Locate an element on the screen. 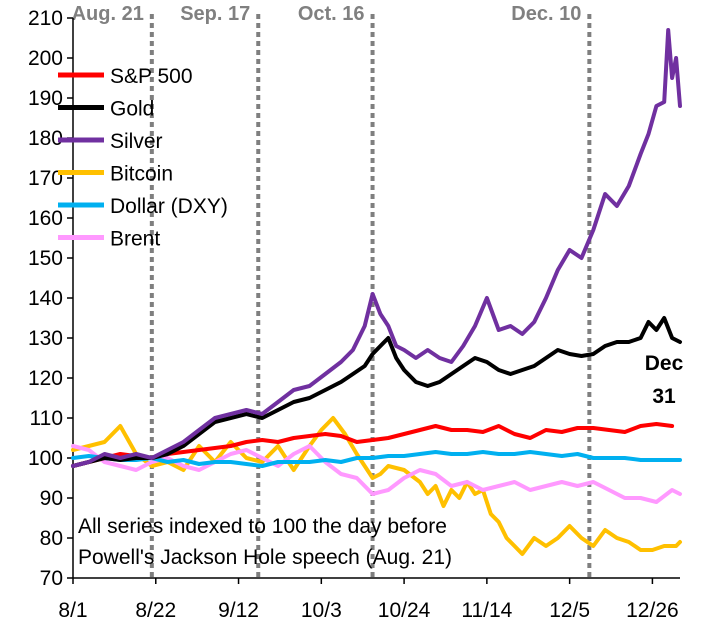 Image resolution: width=710 pixels, height=632 pixels. y-tick-label: 110 is located at coordinates (46, 418).